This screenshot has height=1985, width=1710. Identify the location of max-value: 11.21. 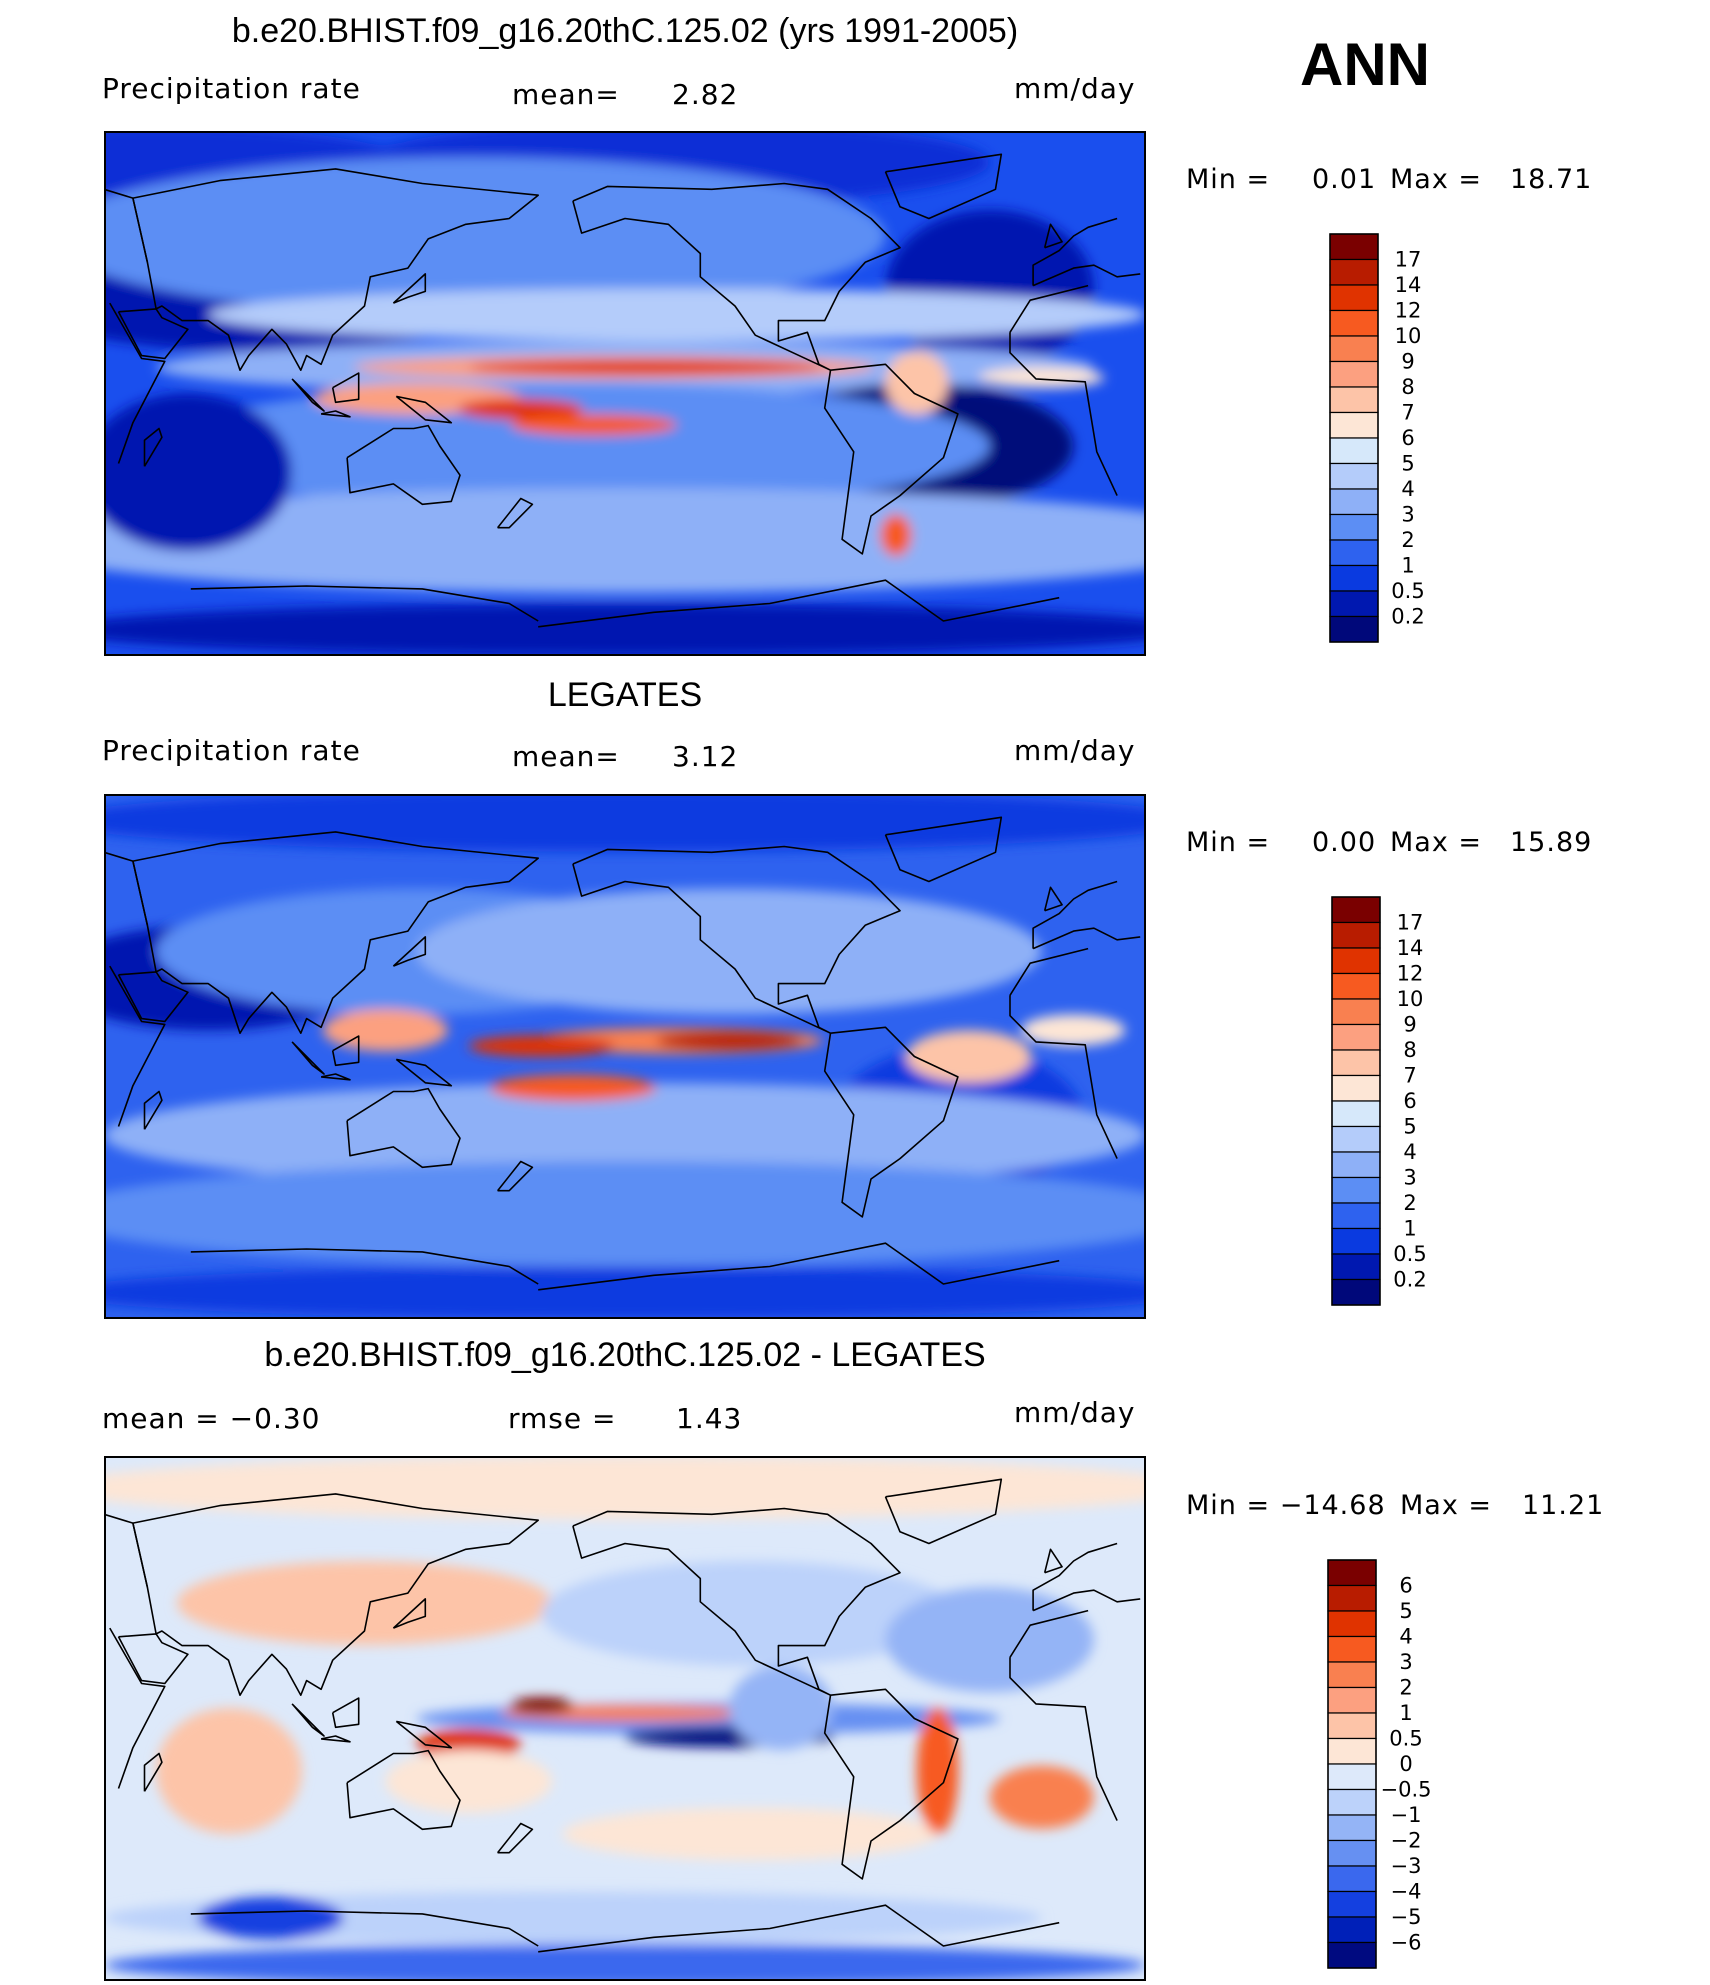
(1563, 1505).